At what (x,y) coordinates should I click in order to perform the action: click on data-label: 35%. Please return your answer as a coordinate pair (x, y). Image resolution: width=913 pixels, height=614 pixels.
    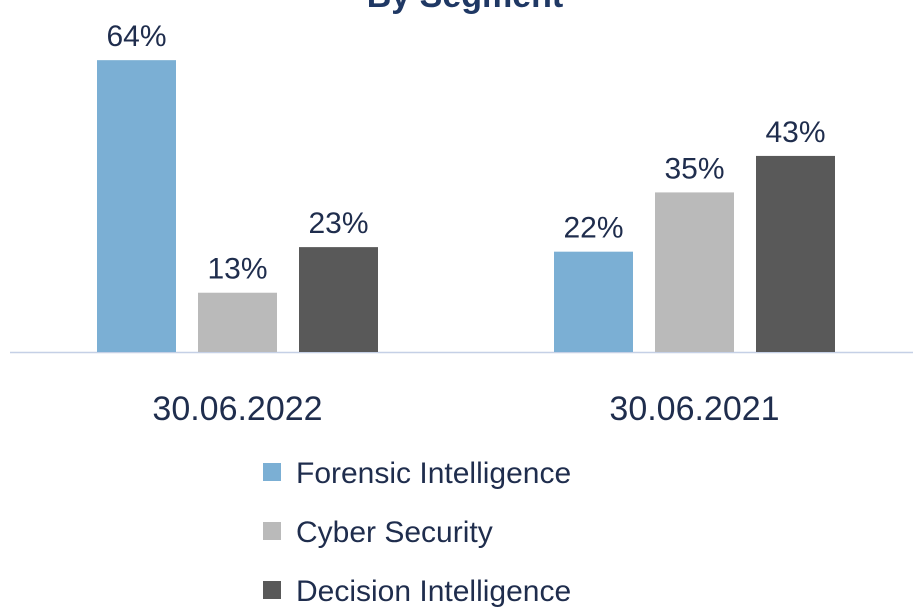
    Looking at the image, I should click on (694, 168).